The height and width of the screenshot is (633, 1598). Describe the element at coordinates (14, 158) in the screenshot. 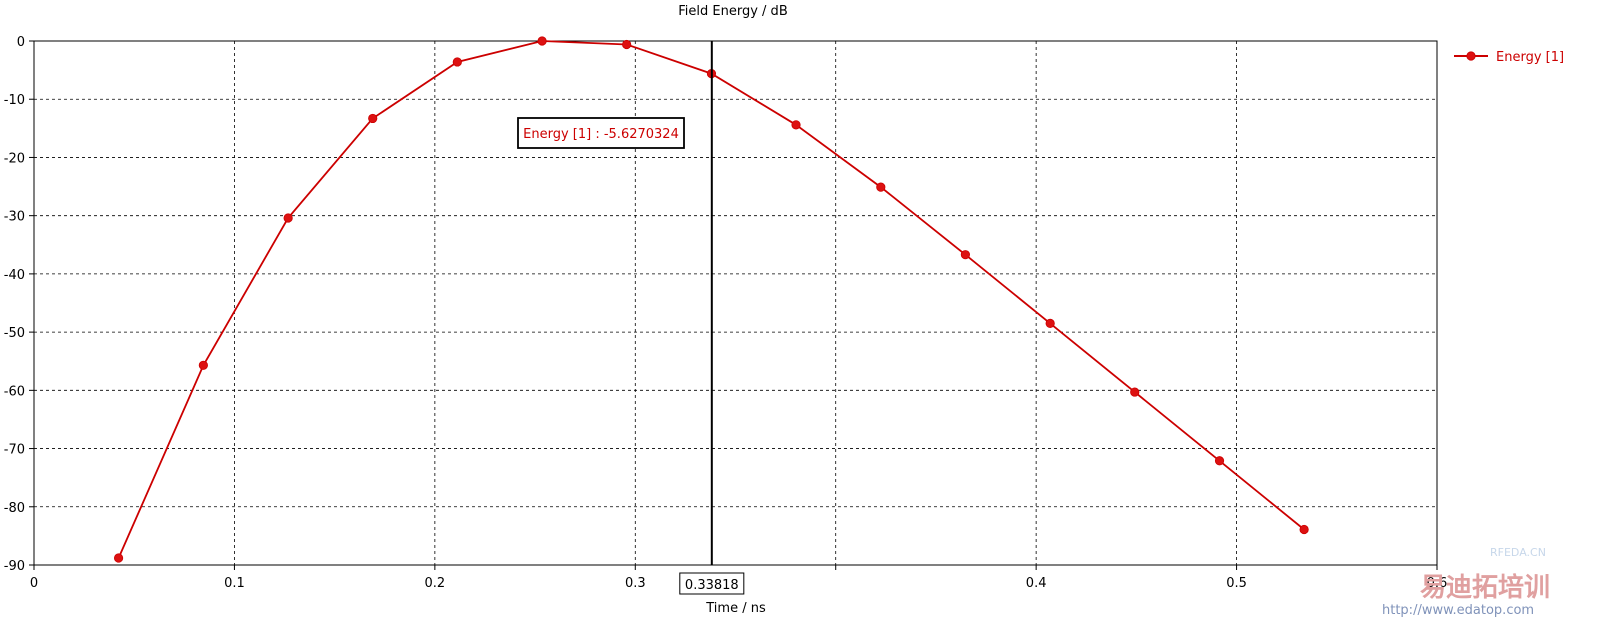

I see `y-tick-label: -20` at that location.